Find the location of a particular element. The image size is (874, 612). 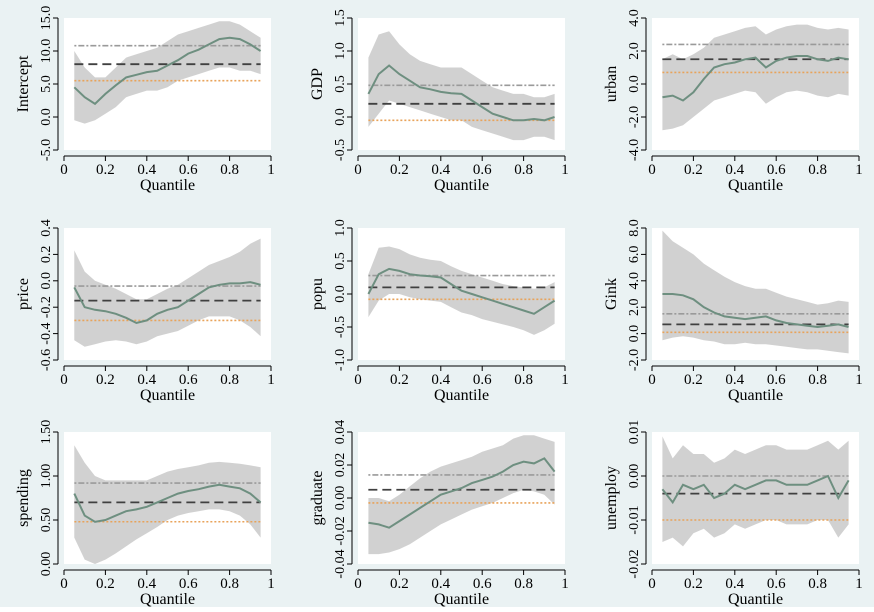

y-tick-label: 10.0 is located at coordinates (46, 51).